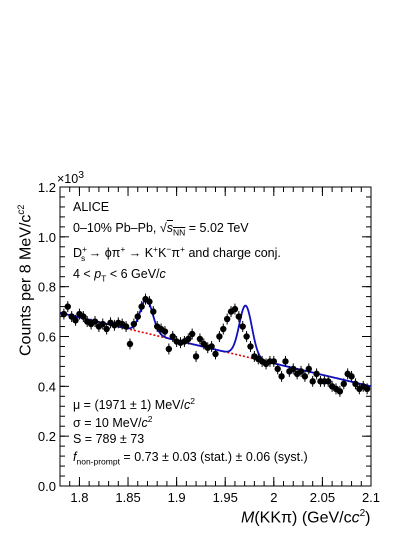 The height and width of the screenshot is (537, 415). What do you see at coordinates (47, 337) in the screenshot?
I see `y-tick-label: 0.6` at bounding box center [47, 337].